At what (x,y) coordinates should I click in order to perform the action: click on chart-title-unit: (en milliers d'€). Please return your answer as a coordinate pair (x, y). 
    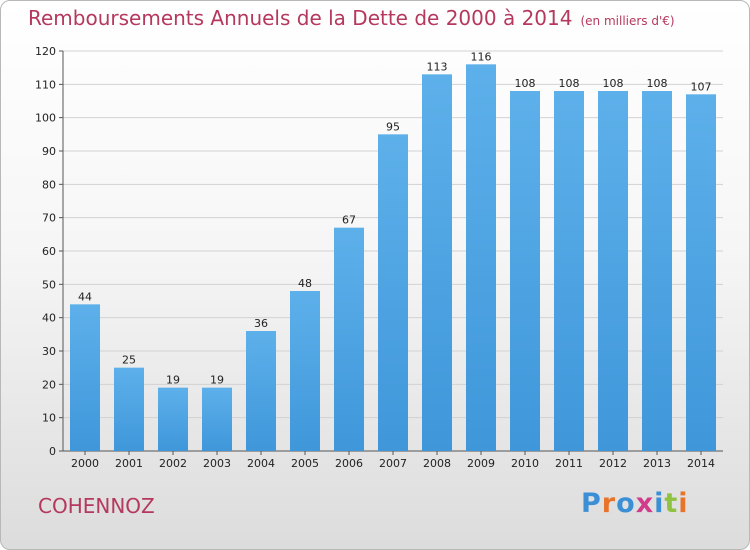
    Looking at the image, I should click on (627, 21).